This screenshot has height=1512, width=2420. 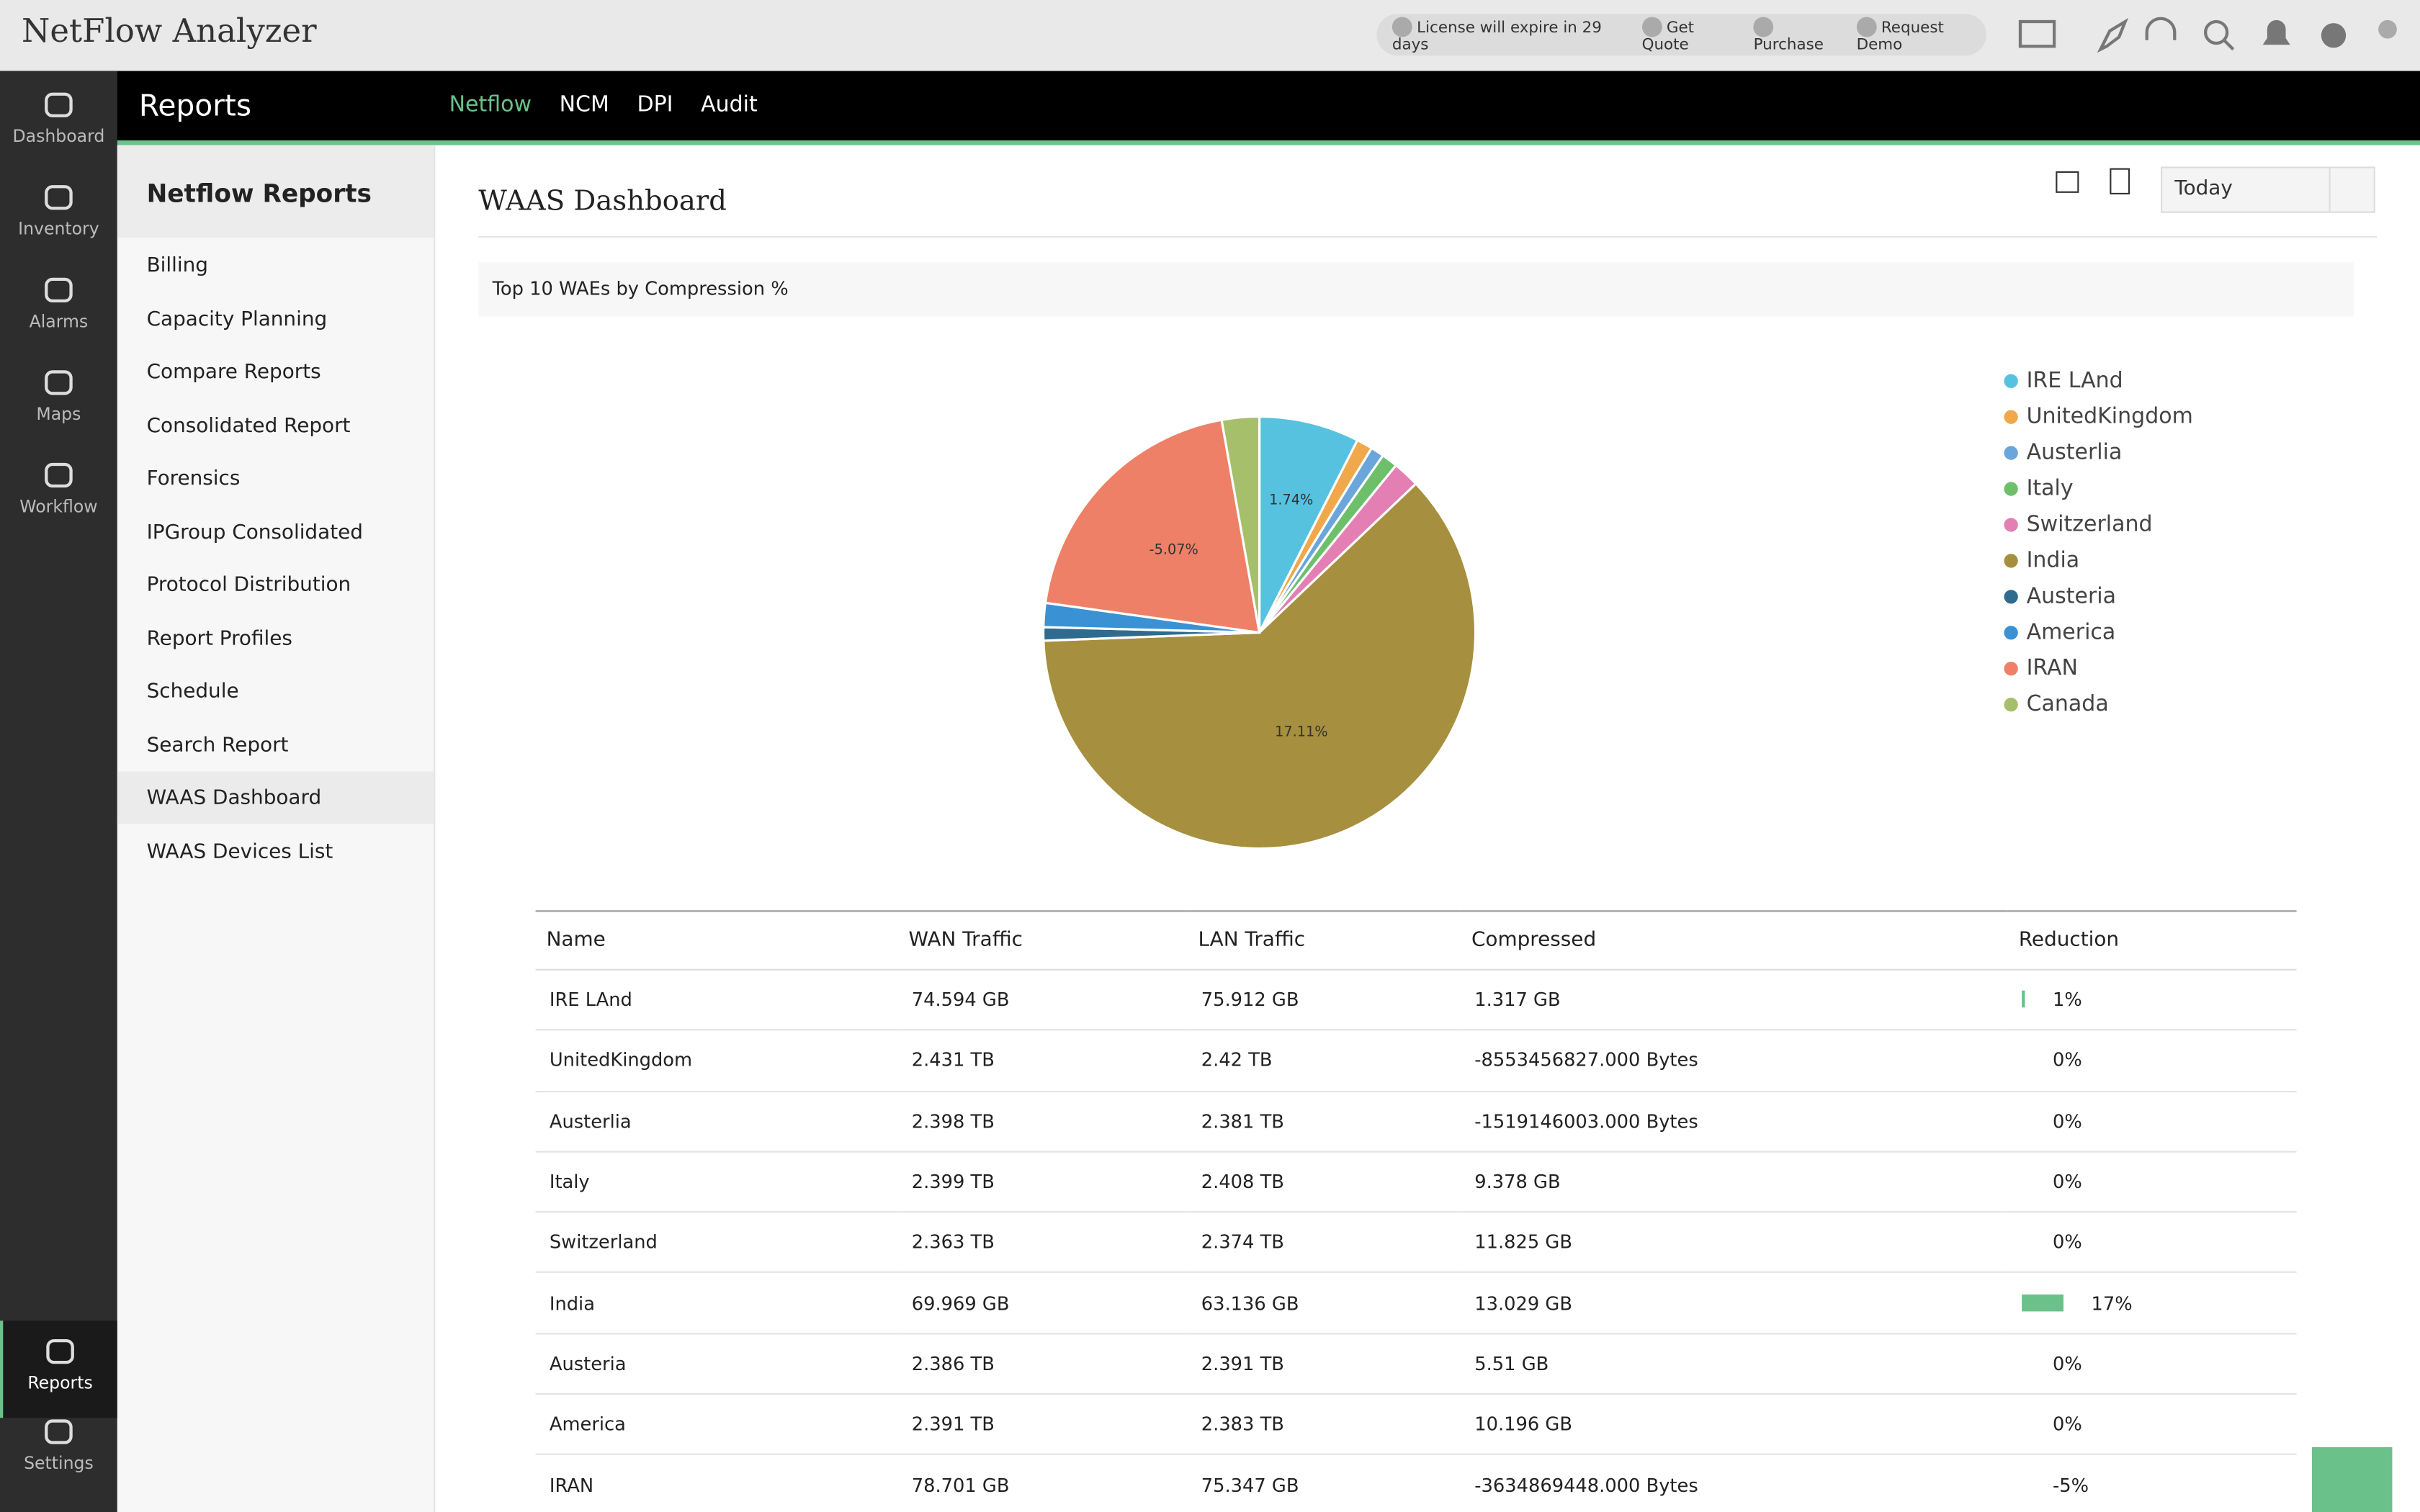 I want to click on table-cell: 2.381 TB, so click(x=1324, y=1122).